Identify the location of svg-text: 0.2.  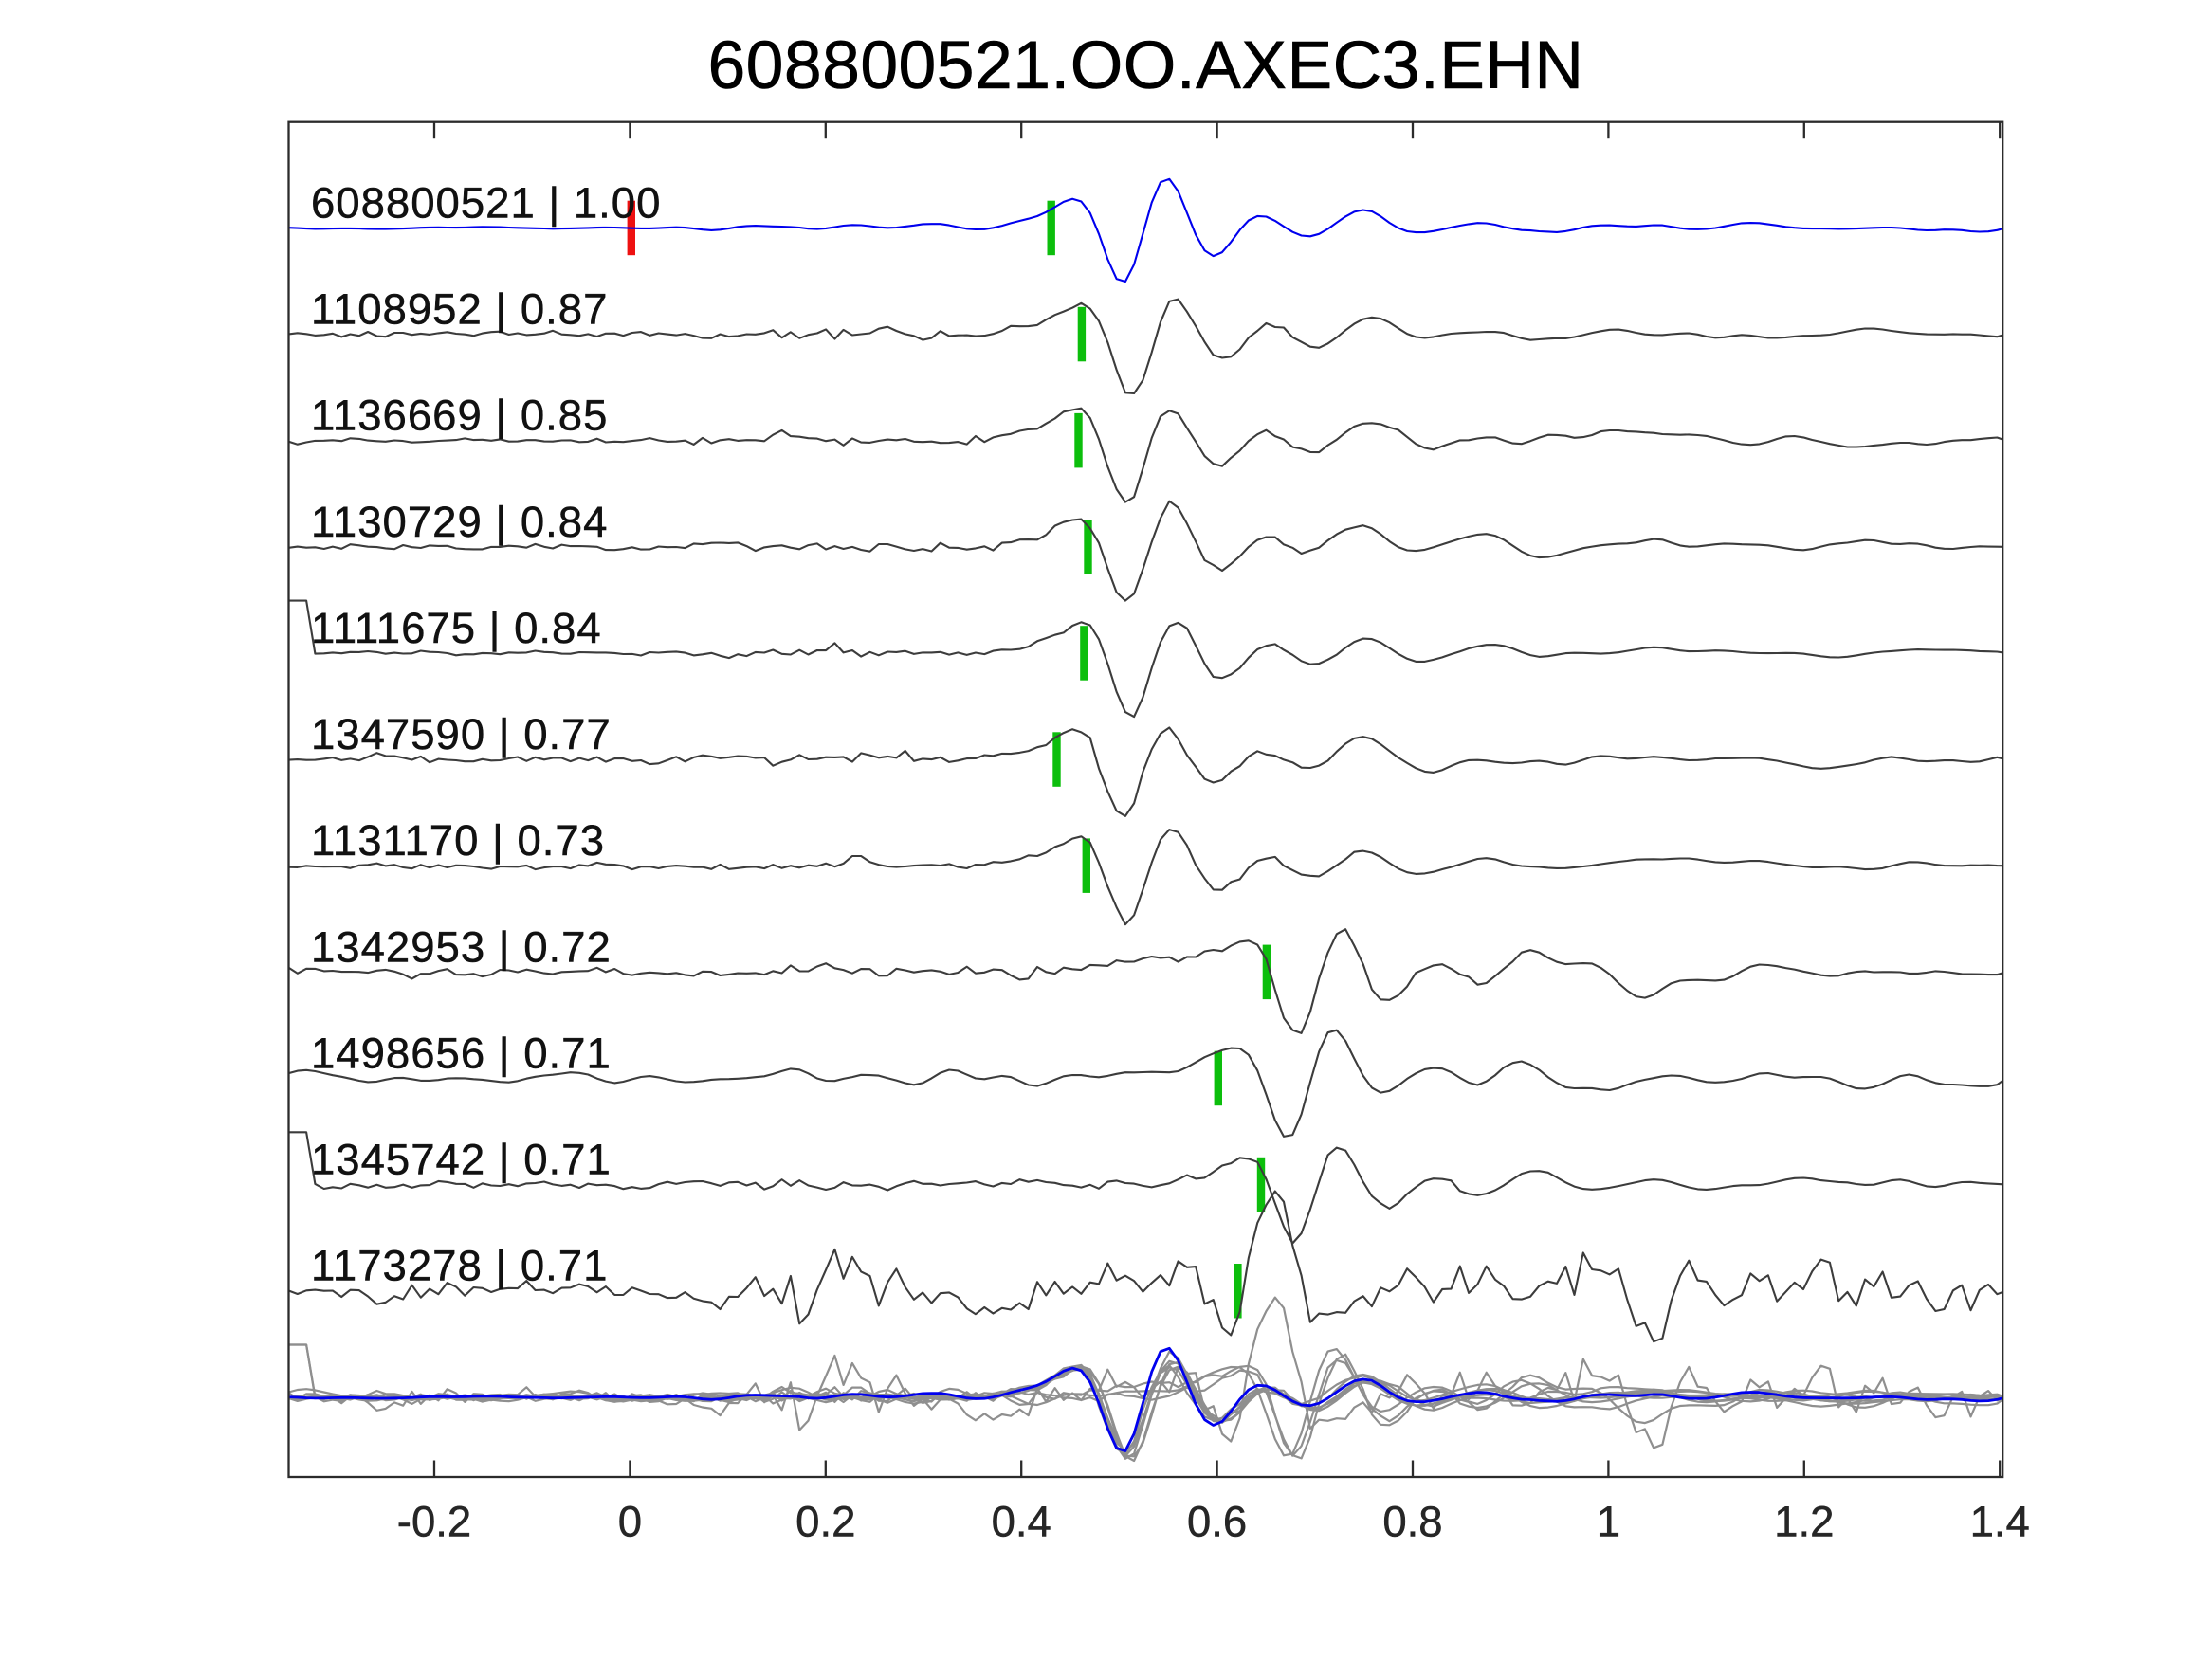
(825, 1522).